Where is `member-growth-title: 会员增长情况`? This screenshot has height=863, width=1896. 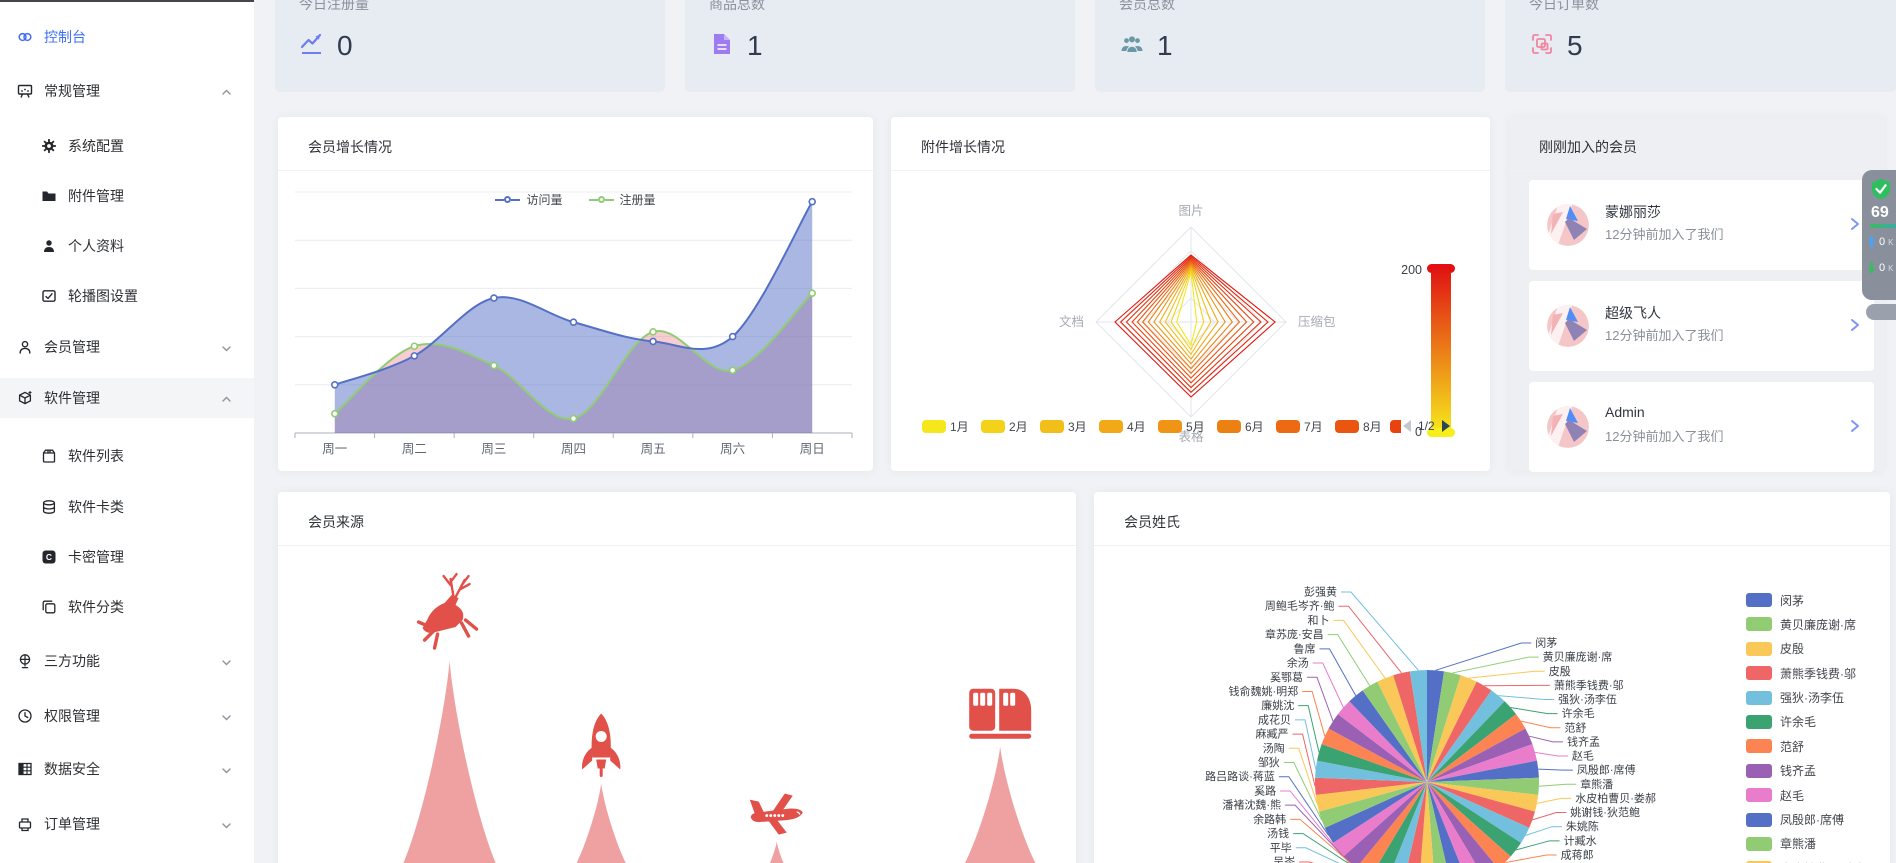
member-growth-title: 会员增长情况 is located at coordinates (350, 147).